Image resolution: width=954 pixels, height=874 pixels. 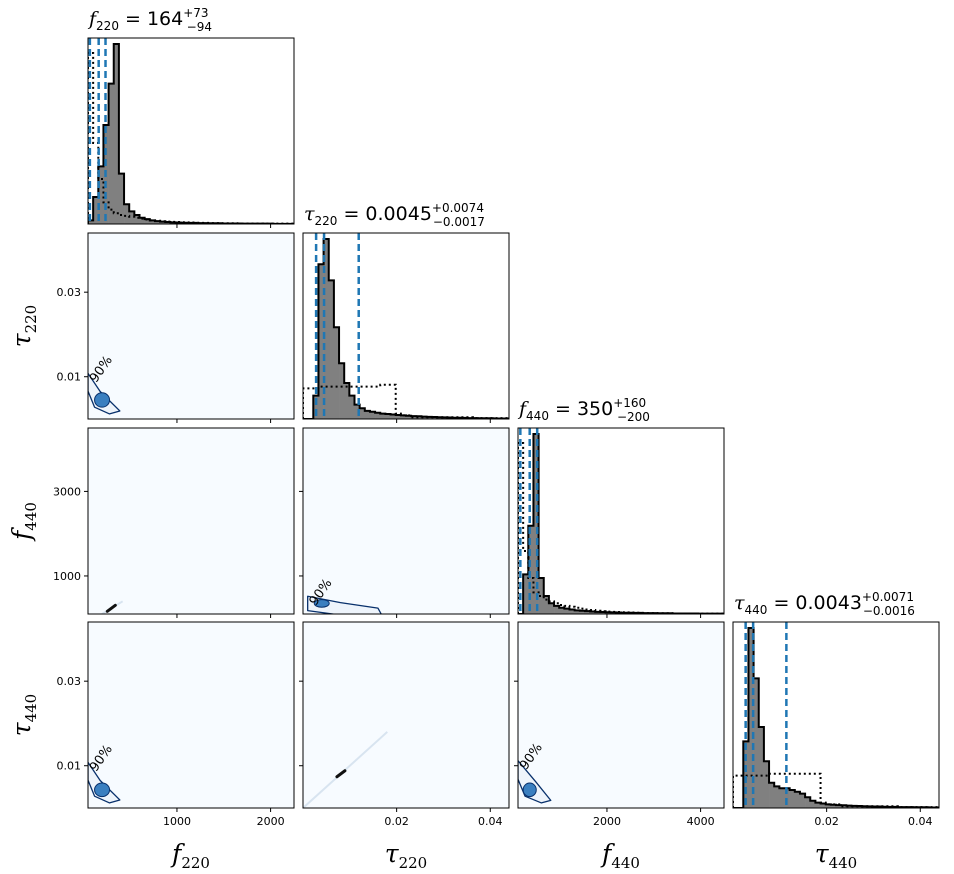 I want to click on x-axis-label-f220: f220, so click(x=190, y=855).